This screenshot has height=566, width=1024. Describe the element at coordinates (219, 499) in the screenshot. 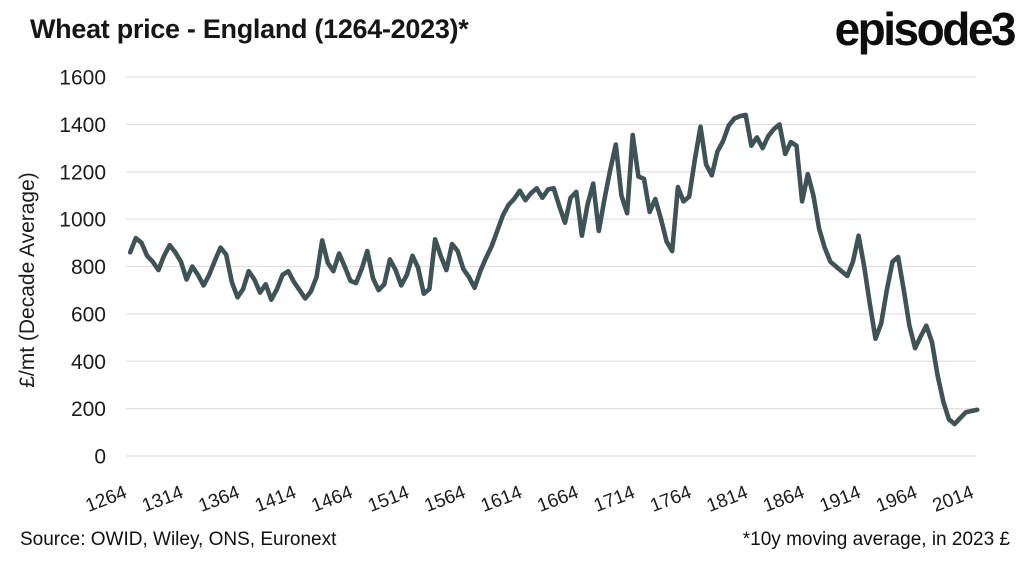

I see `x-tick-label: 1364` at that location.